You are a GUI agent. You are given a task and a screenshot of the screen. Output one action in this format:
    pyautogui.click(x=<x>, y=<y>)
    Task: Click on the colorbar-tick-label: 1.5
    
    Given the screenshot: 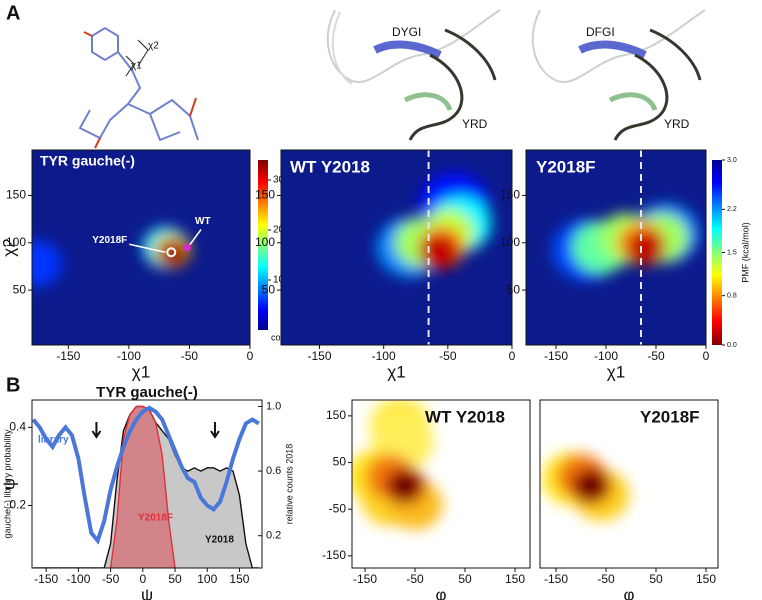 What is the action you would take?
    pyautogui.click(x=732, y=252)
    